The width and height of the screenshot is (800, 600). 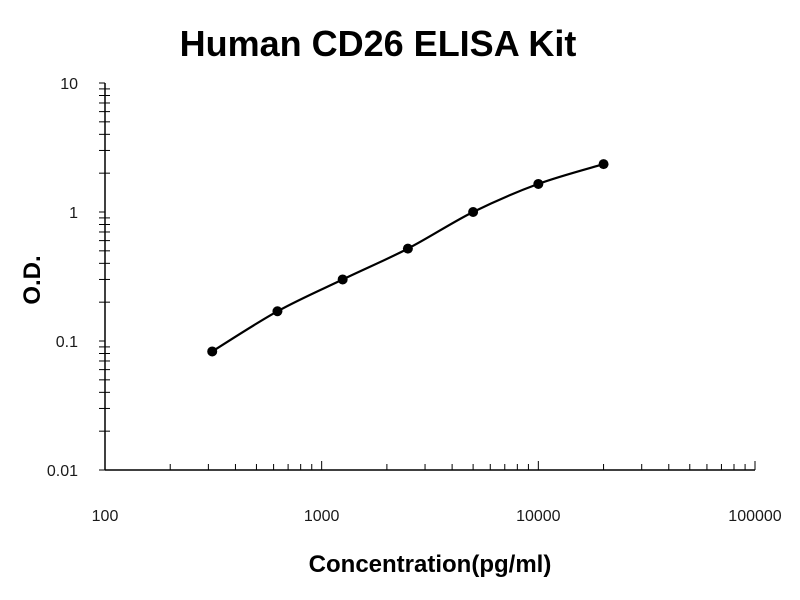 What do you see at coordinates (430, 564) in the screenshot?
I see `x-axis-title: Concentration(pg/ml)` at bounding box center [430, 564].